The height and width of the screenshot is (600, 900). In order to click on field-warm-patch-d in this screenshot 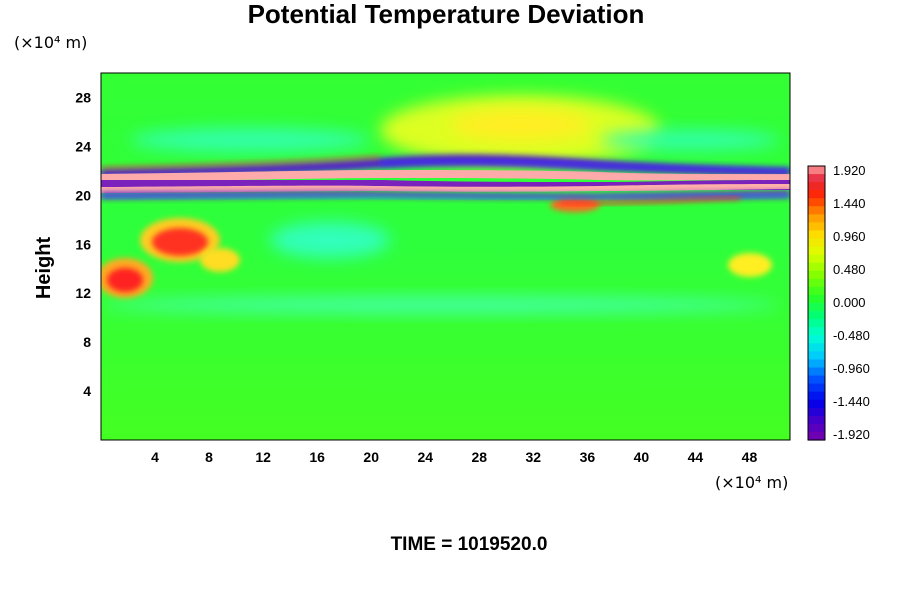, I will do `click(575, 205)`.